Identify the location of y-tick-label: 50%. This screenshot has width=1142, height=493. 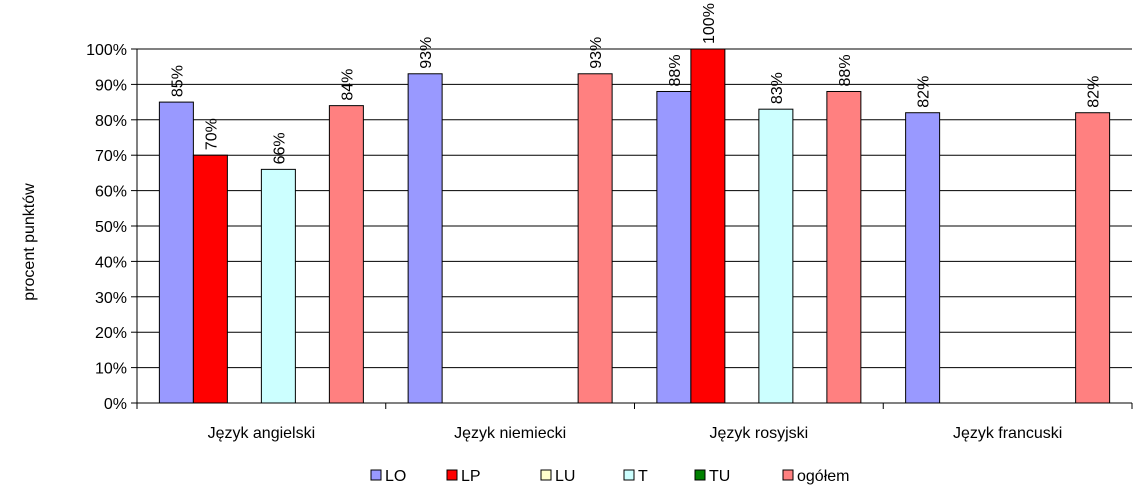
(111, 227).